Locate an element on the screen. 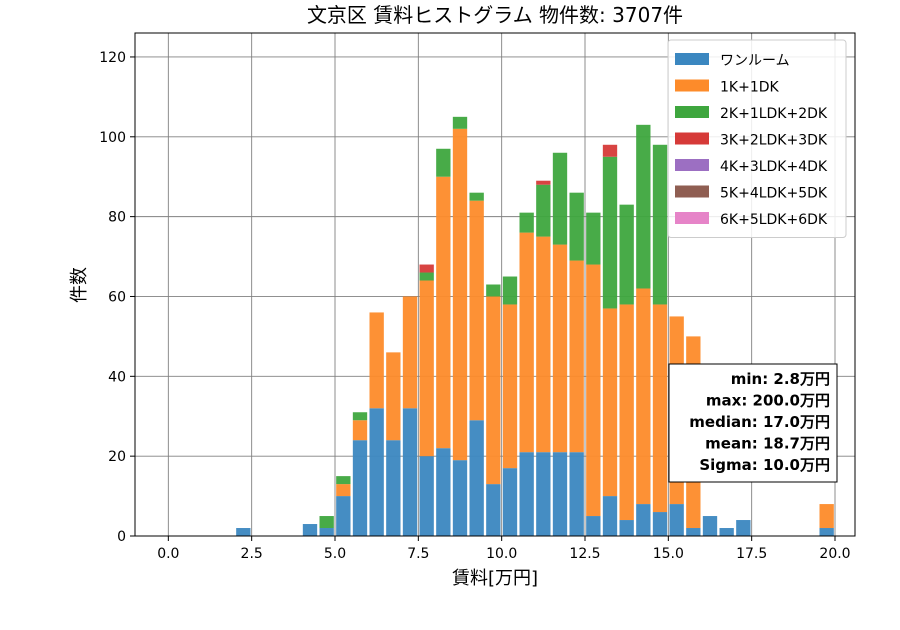  y-tick-label: 20 is located at coordinates (117, 457).